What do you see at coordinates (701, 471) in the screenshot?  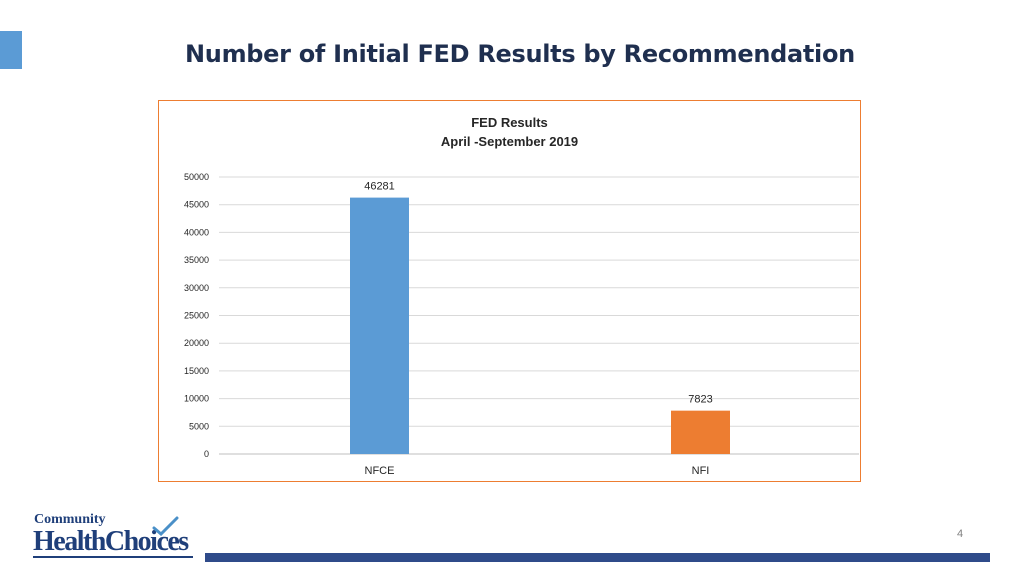 I see `x-category-label: NFI` at bounding box center [701, 471].